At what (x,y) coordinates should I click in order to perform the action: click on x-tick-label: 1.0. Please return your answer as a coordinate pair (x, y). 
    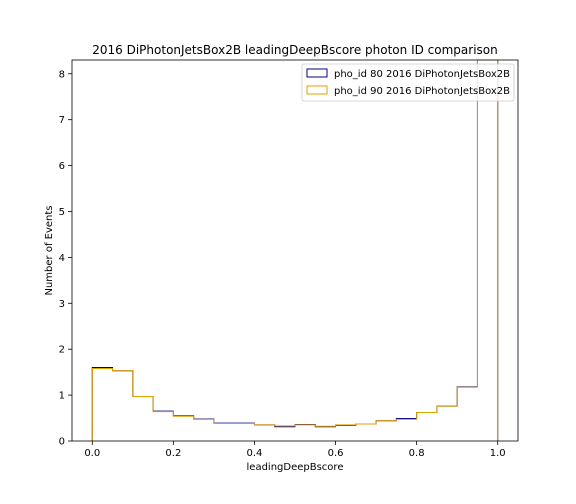
    Looking at the image, I should click on (498, 453).